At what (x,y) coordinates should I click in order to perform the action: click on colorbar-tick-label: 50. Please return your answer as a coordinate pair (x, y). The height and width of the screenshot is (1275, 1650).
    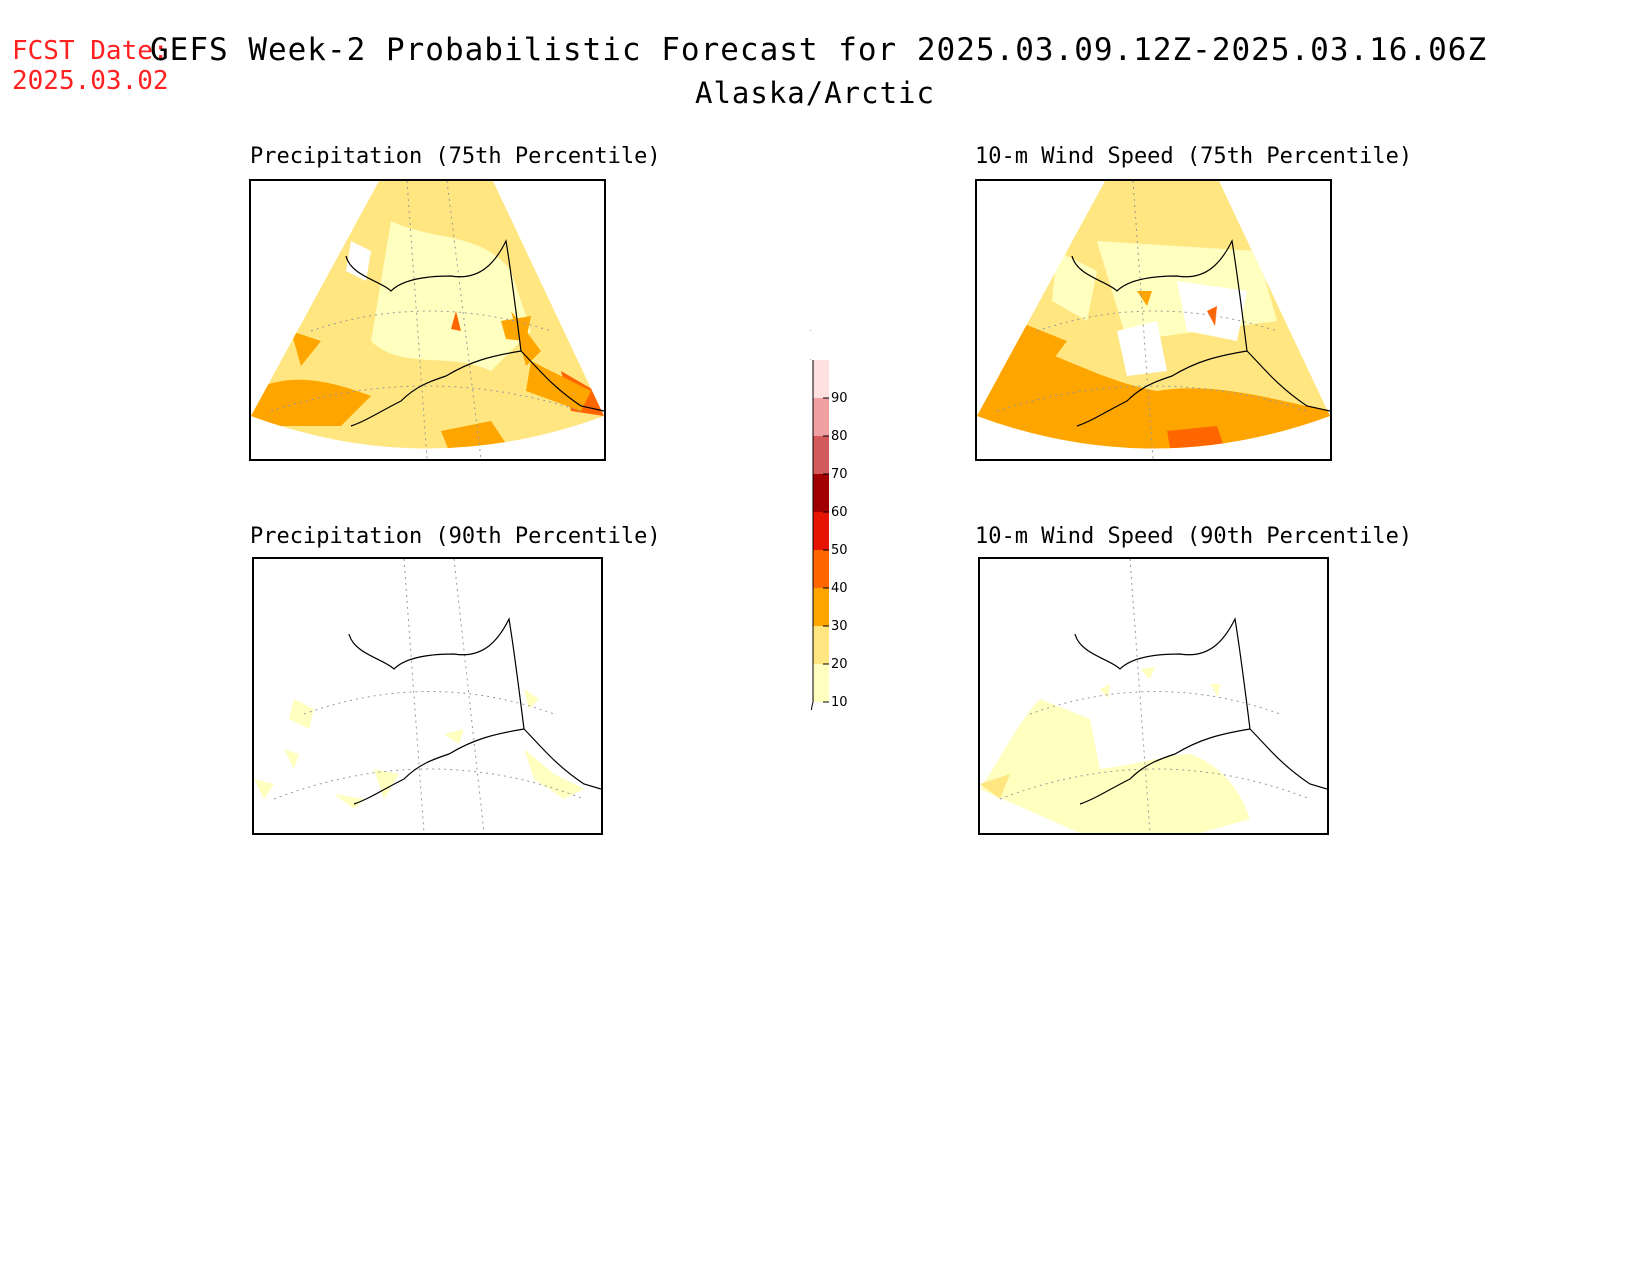
    Looking at the image, I should click on (839, 550).